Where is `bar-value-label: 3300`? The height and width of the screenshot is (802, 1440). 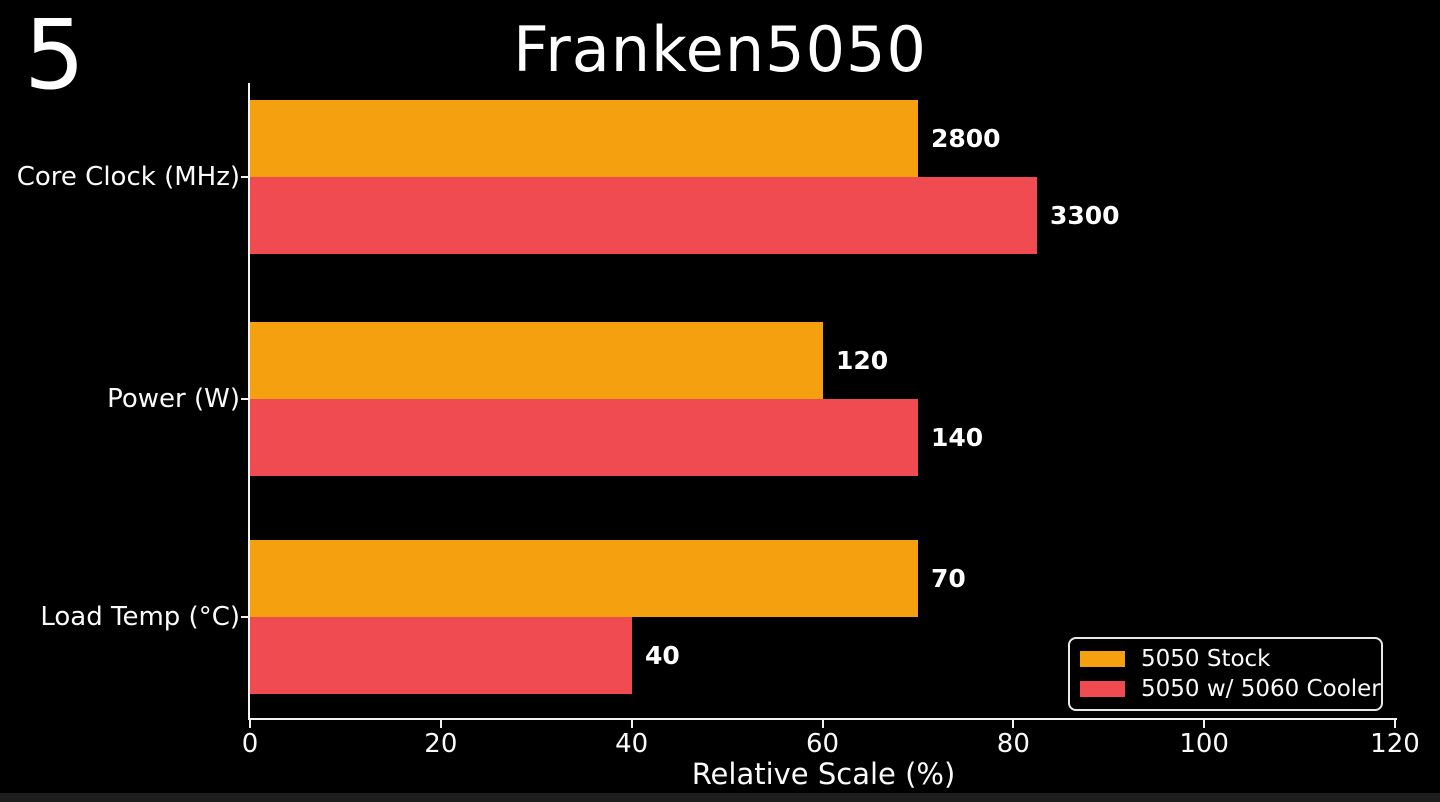 bar-value-label: 3300 is located at coordinates (1085, 215).